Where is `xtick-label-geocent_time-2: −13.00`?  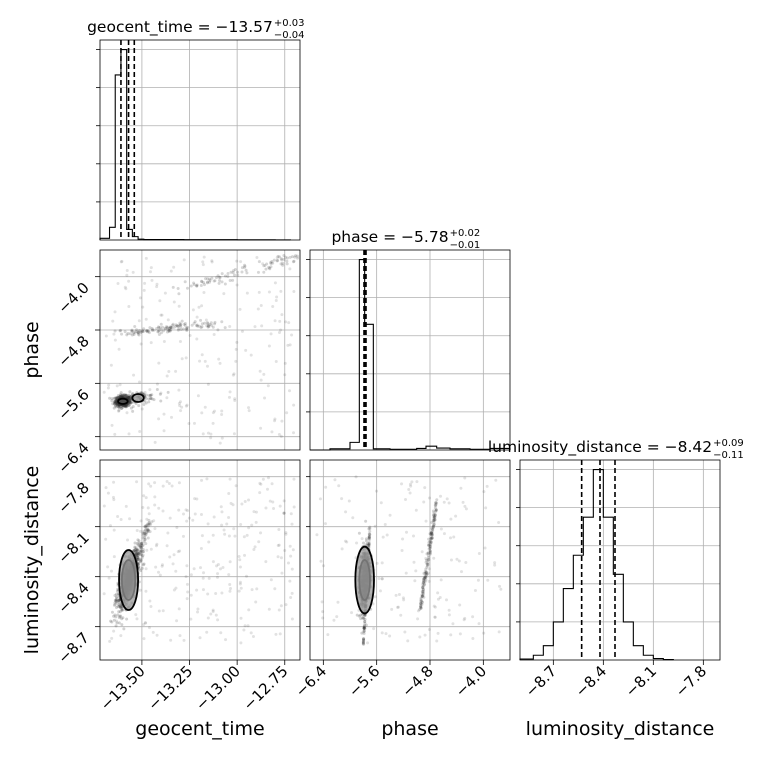 xtick-label-geocent_time-2: −13.00 is located at coordinates (218, 688).